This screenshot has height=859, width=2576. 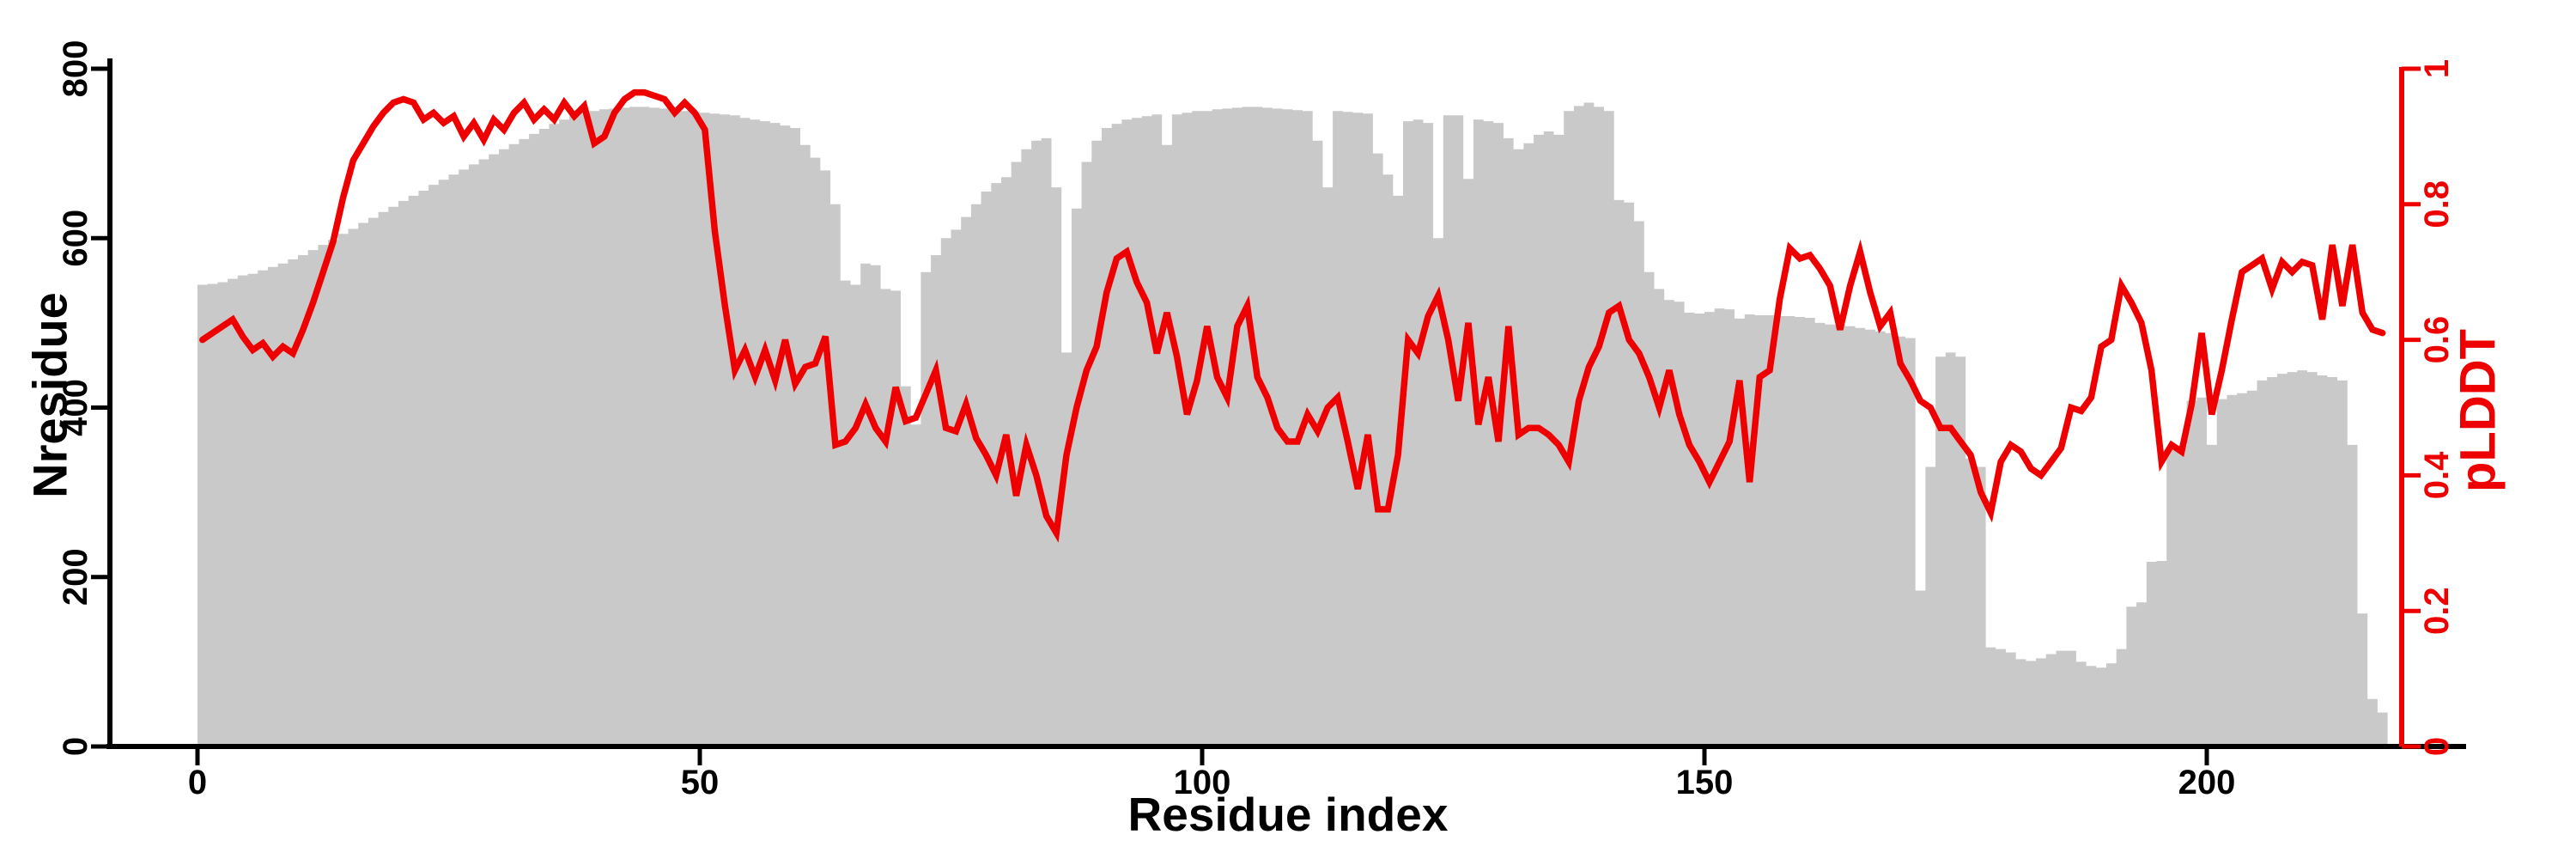 What do you see at coordinates (2437, 475) in the screenshot?
I see `y-right-tick-label: 0.4` at bounding box center [2437, 475].